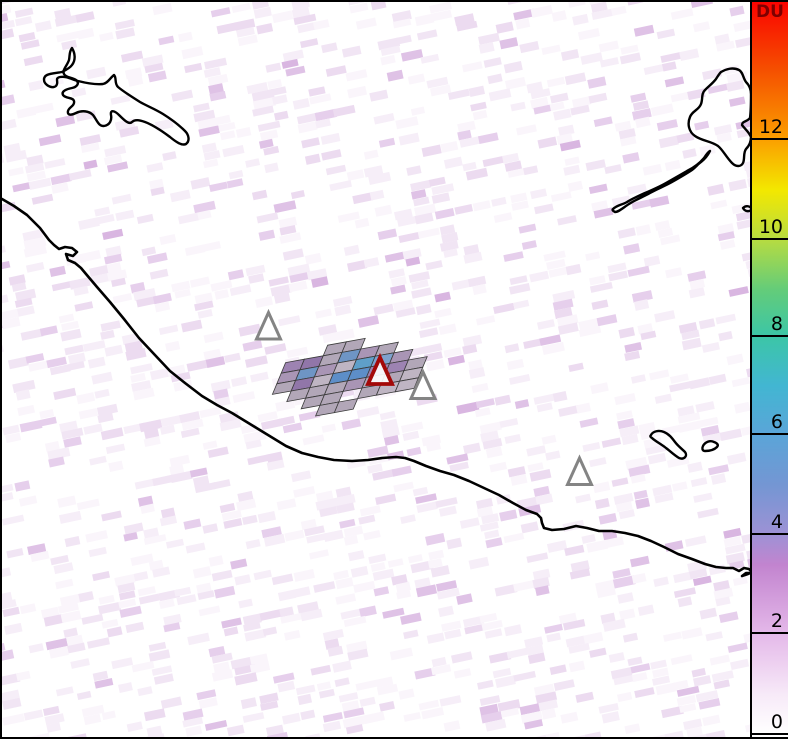 The height and width of the screenshot is (739, 788). I want to click on colorbar-tick-label: 4, so click(776, 522).